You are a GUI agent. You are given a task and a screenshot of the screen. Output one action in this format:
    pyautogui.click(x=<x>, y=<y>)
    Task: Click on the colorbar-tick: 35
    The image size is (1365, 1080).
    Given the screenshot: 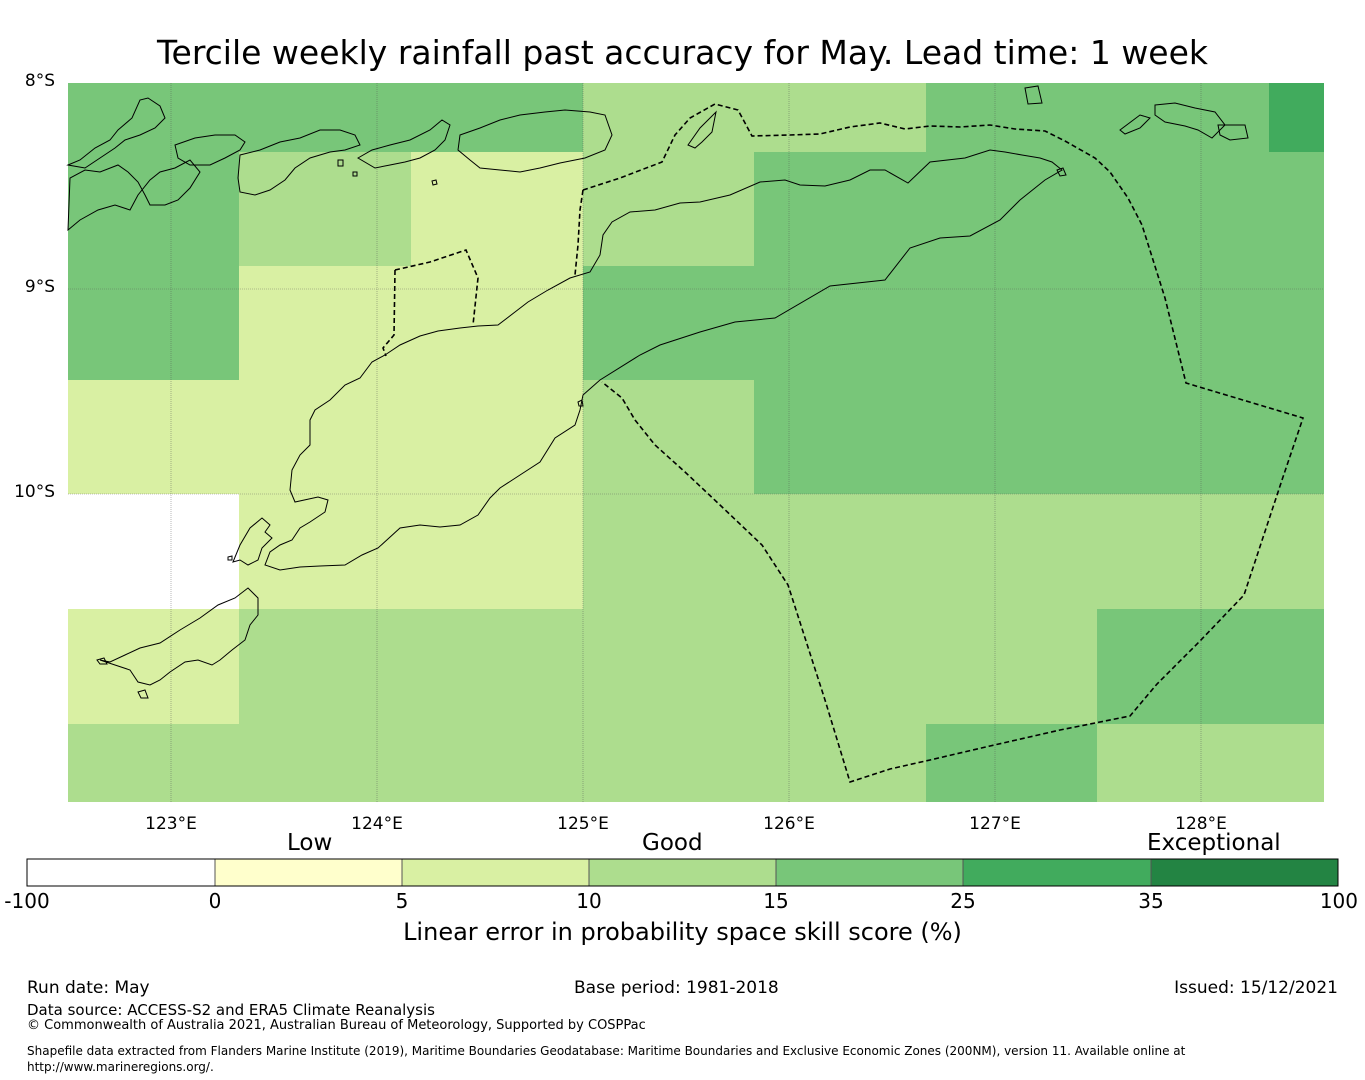 What is the action you would take?
    pyautogui.click(x=1151, y=901)
    